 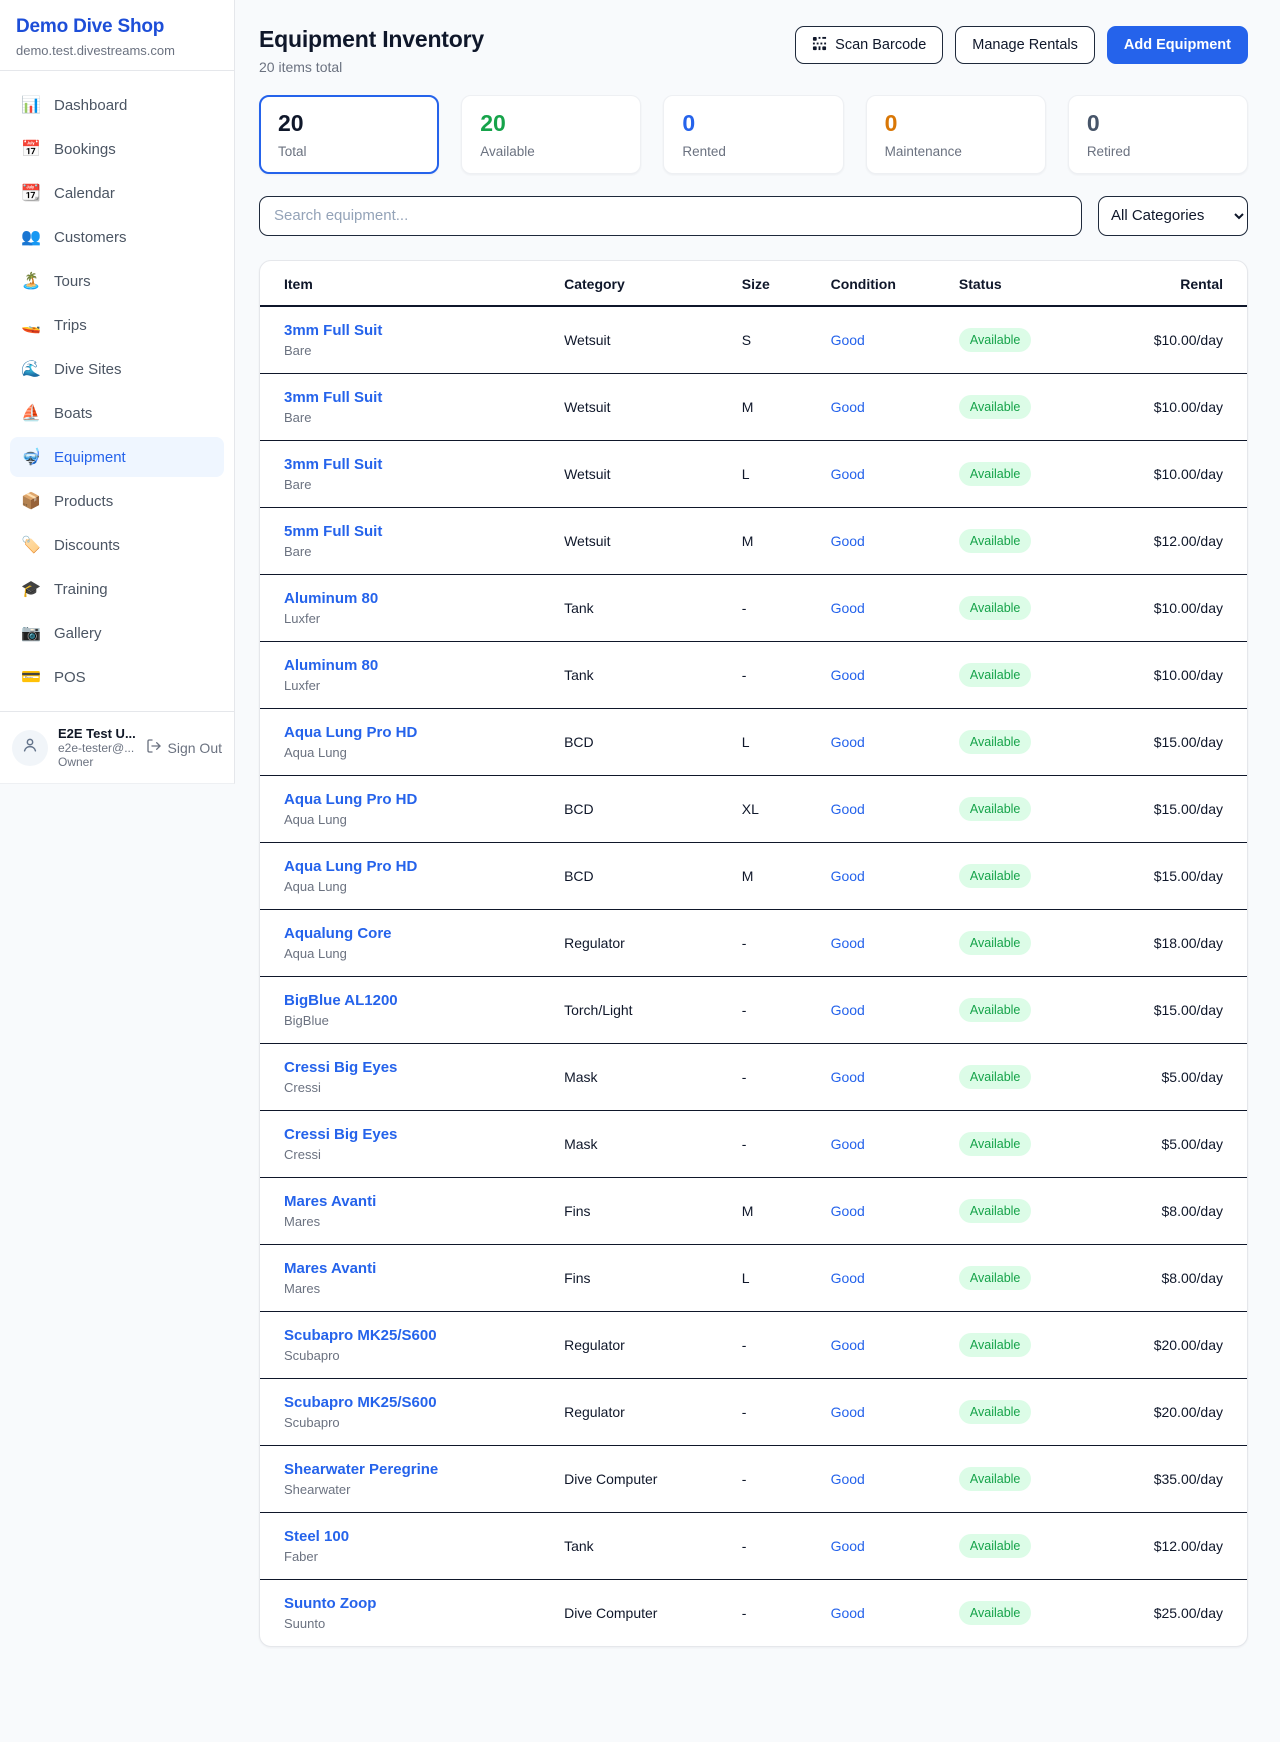 What do you see at coordinates (117, 281) in the screenshot?
I see `sidebar-item-tours: 🏝️ Tours` at bounding box center [117, 281].